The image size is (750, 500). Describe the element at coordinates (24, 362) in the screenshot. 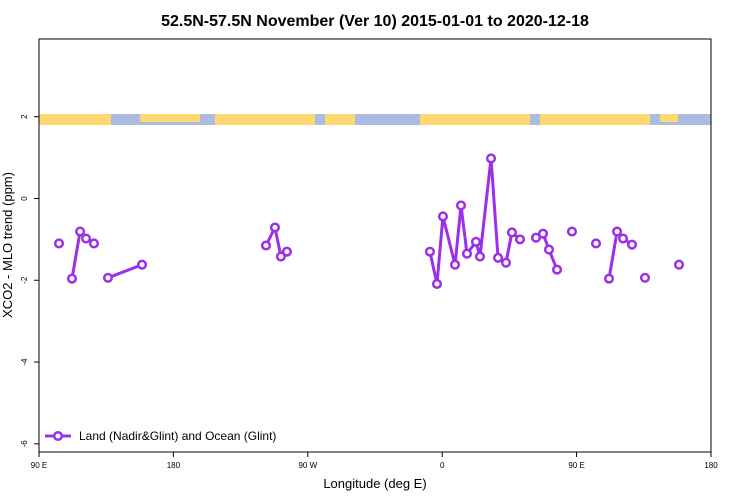

I see `y-tick-label: -4` at that location.